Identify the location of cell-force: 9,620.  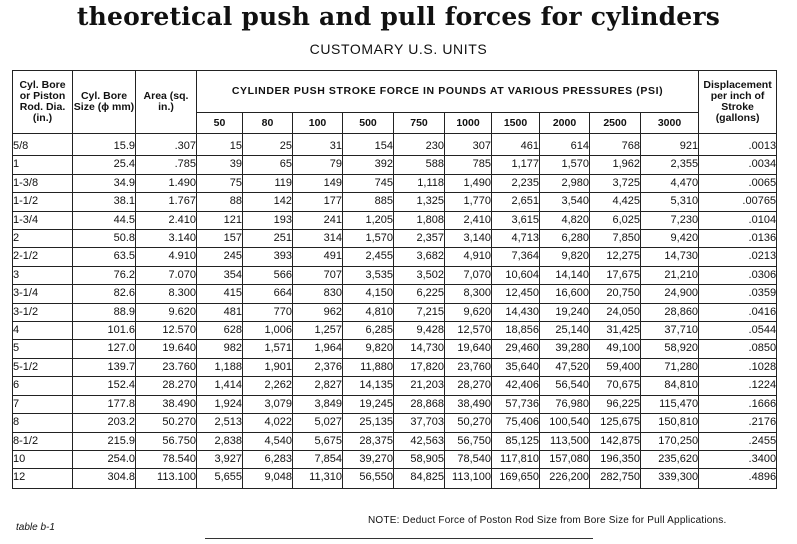
(468, 312).